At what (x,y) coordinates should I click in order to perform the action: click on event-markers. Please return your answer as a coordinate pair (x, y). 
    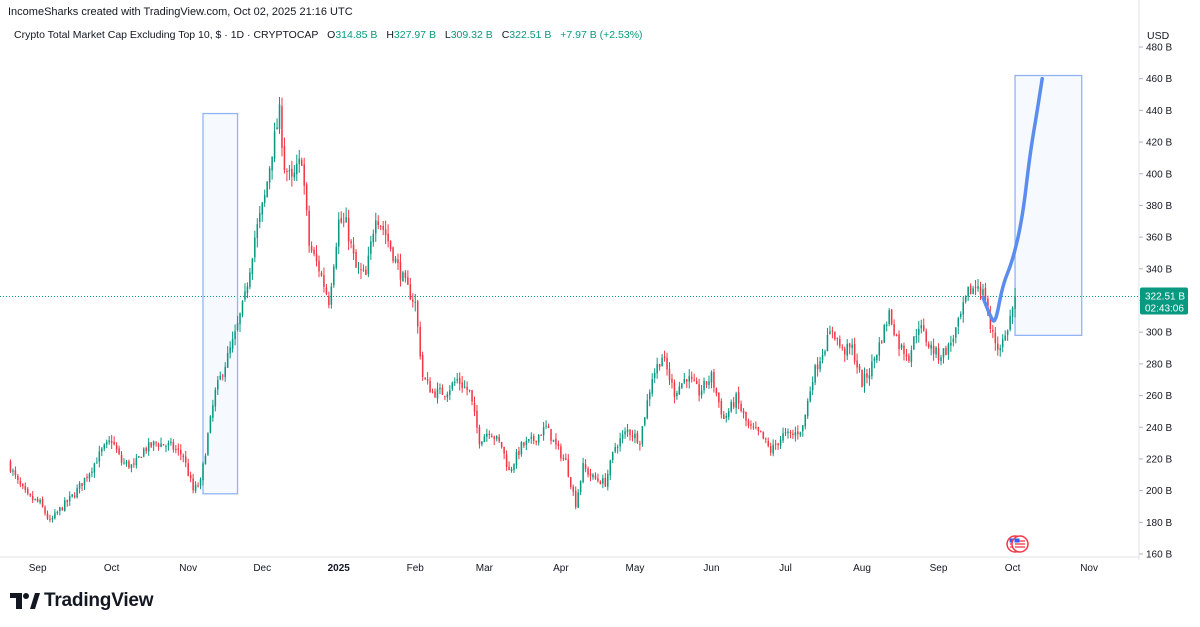
    Looking at the image, I should click on (1017, 544).